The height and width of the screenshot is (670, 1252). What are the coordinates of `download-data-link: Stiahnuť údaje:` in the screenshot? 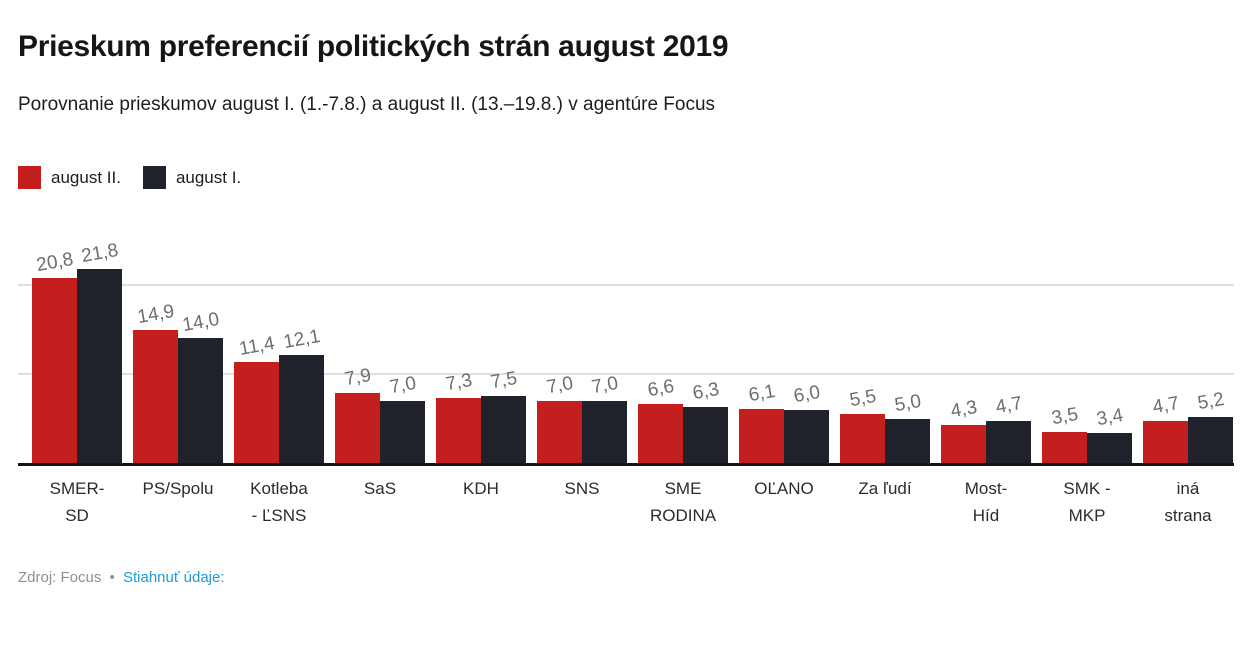 It's located at (173, 578).